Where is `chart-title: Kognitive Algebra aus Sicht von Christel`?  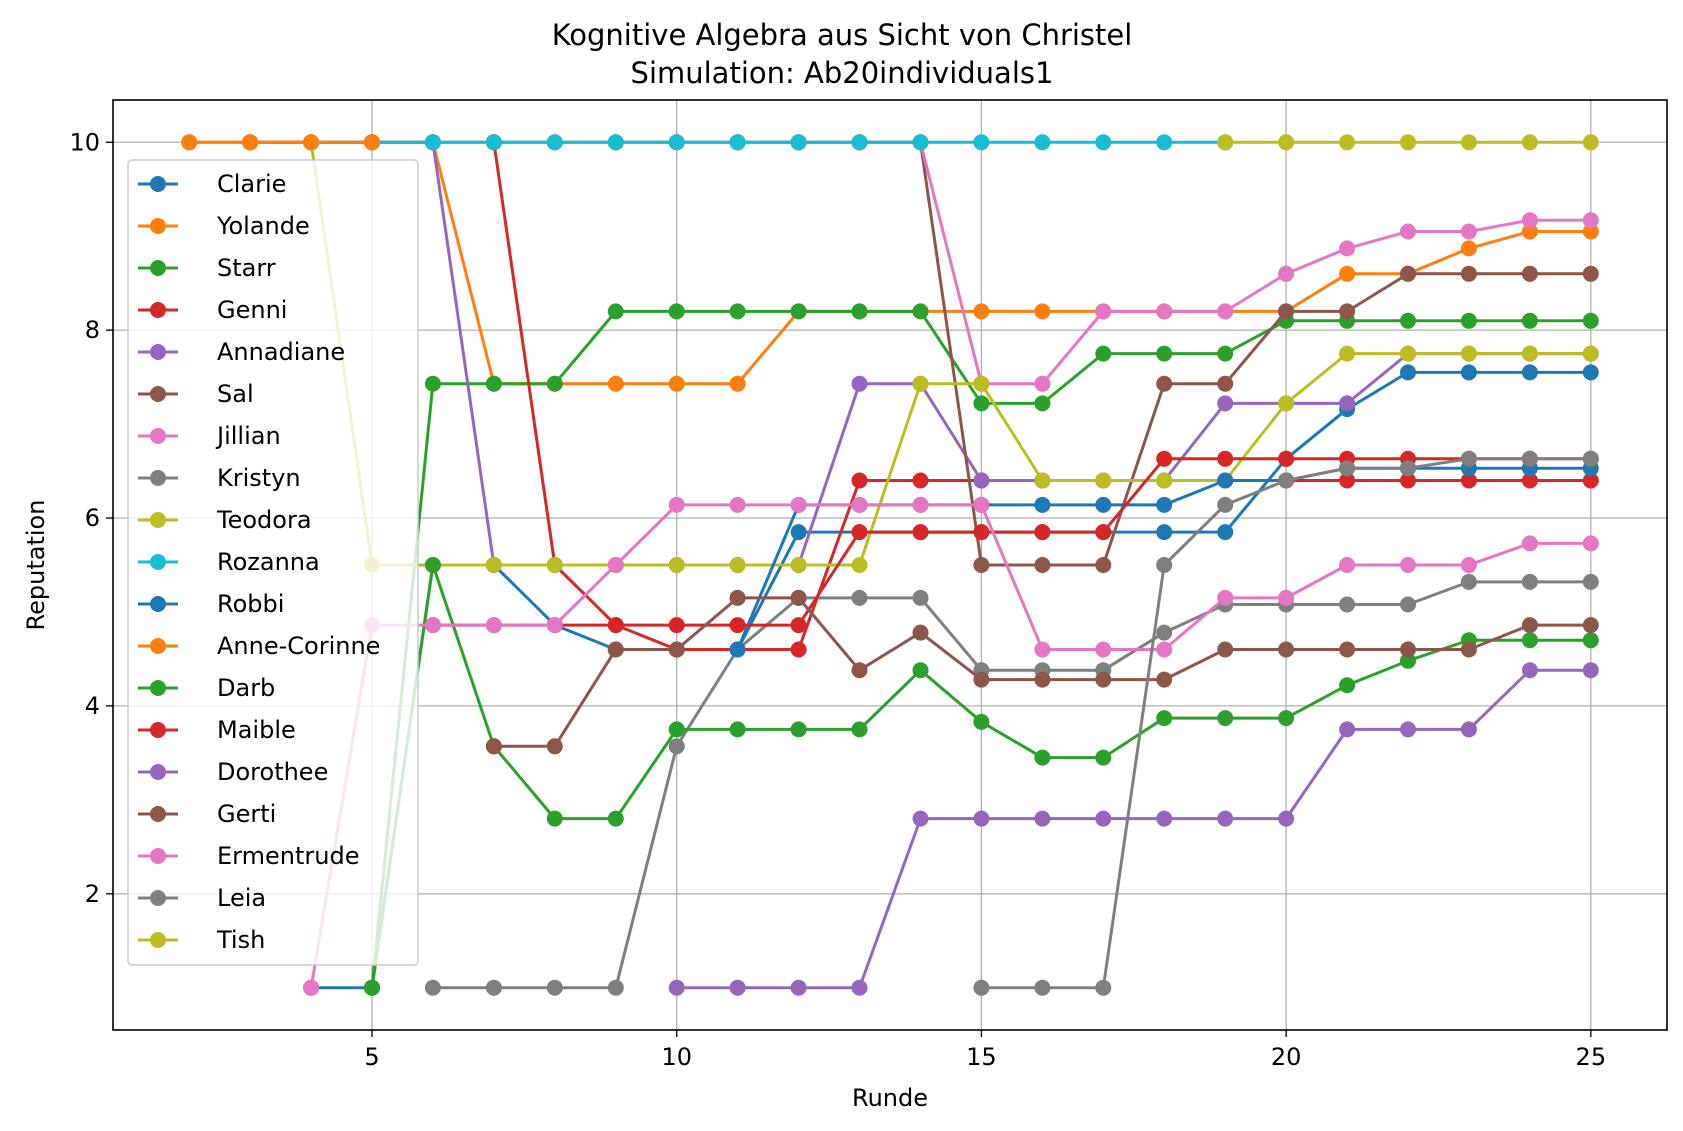
chart-title: Kognitive Algebra aus Sicht von Christel is located at coordinates (842, 35).